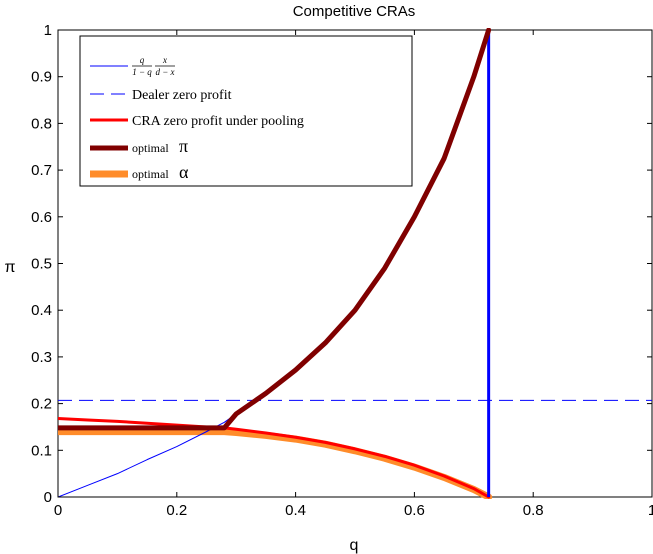 This screenshot has height=554, width=653. What do you see at coordinates (41, 217) in the screenshot?
I see `y-tick-label: 0.6` at bounding box center [41, 217].